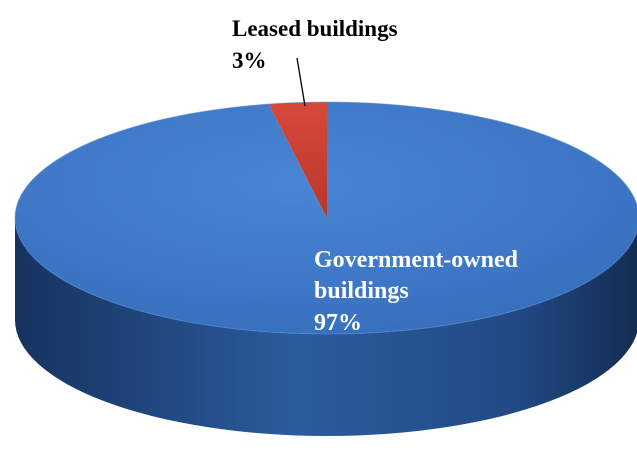  I want to click on pie-slice-leased, so click(297, 160).